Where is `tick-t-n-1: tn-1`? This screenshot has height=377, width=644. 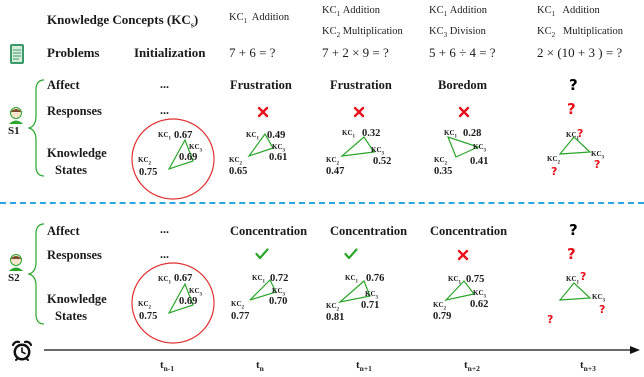
tick-t-n-1: tn-1 is located at coordinates (167, 366).